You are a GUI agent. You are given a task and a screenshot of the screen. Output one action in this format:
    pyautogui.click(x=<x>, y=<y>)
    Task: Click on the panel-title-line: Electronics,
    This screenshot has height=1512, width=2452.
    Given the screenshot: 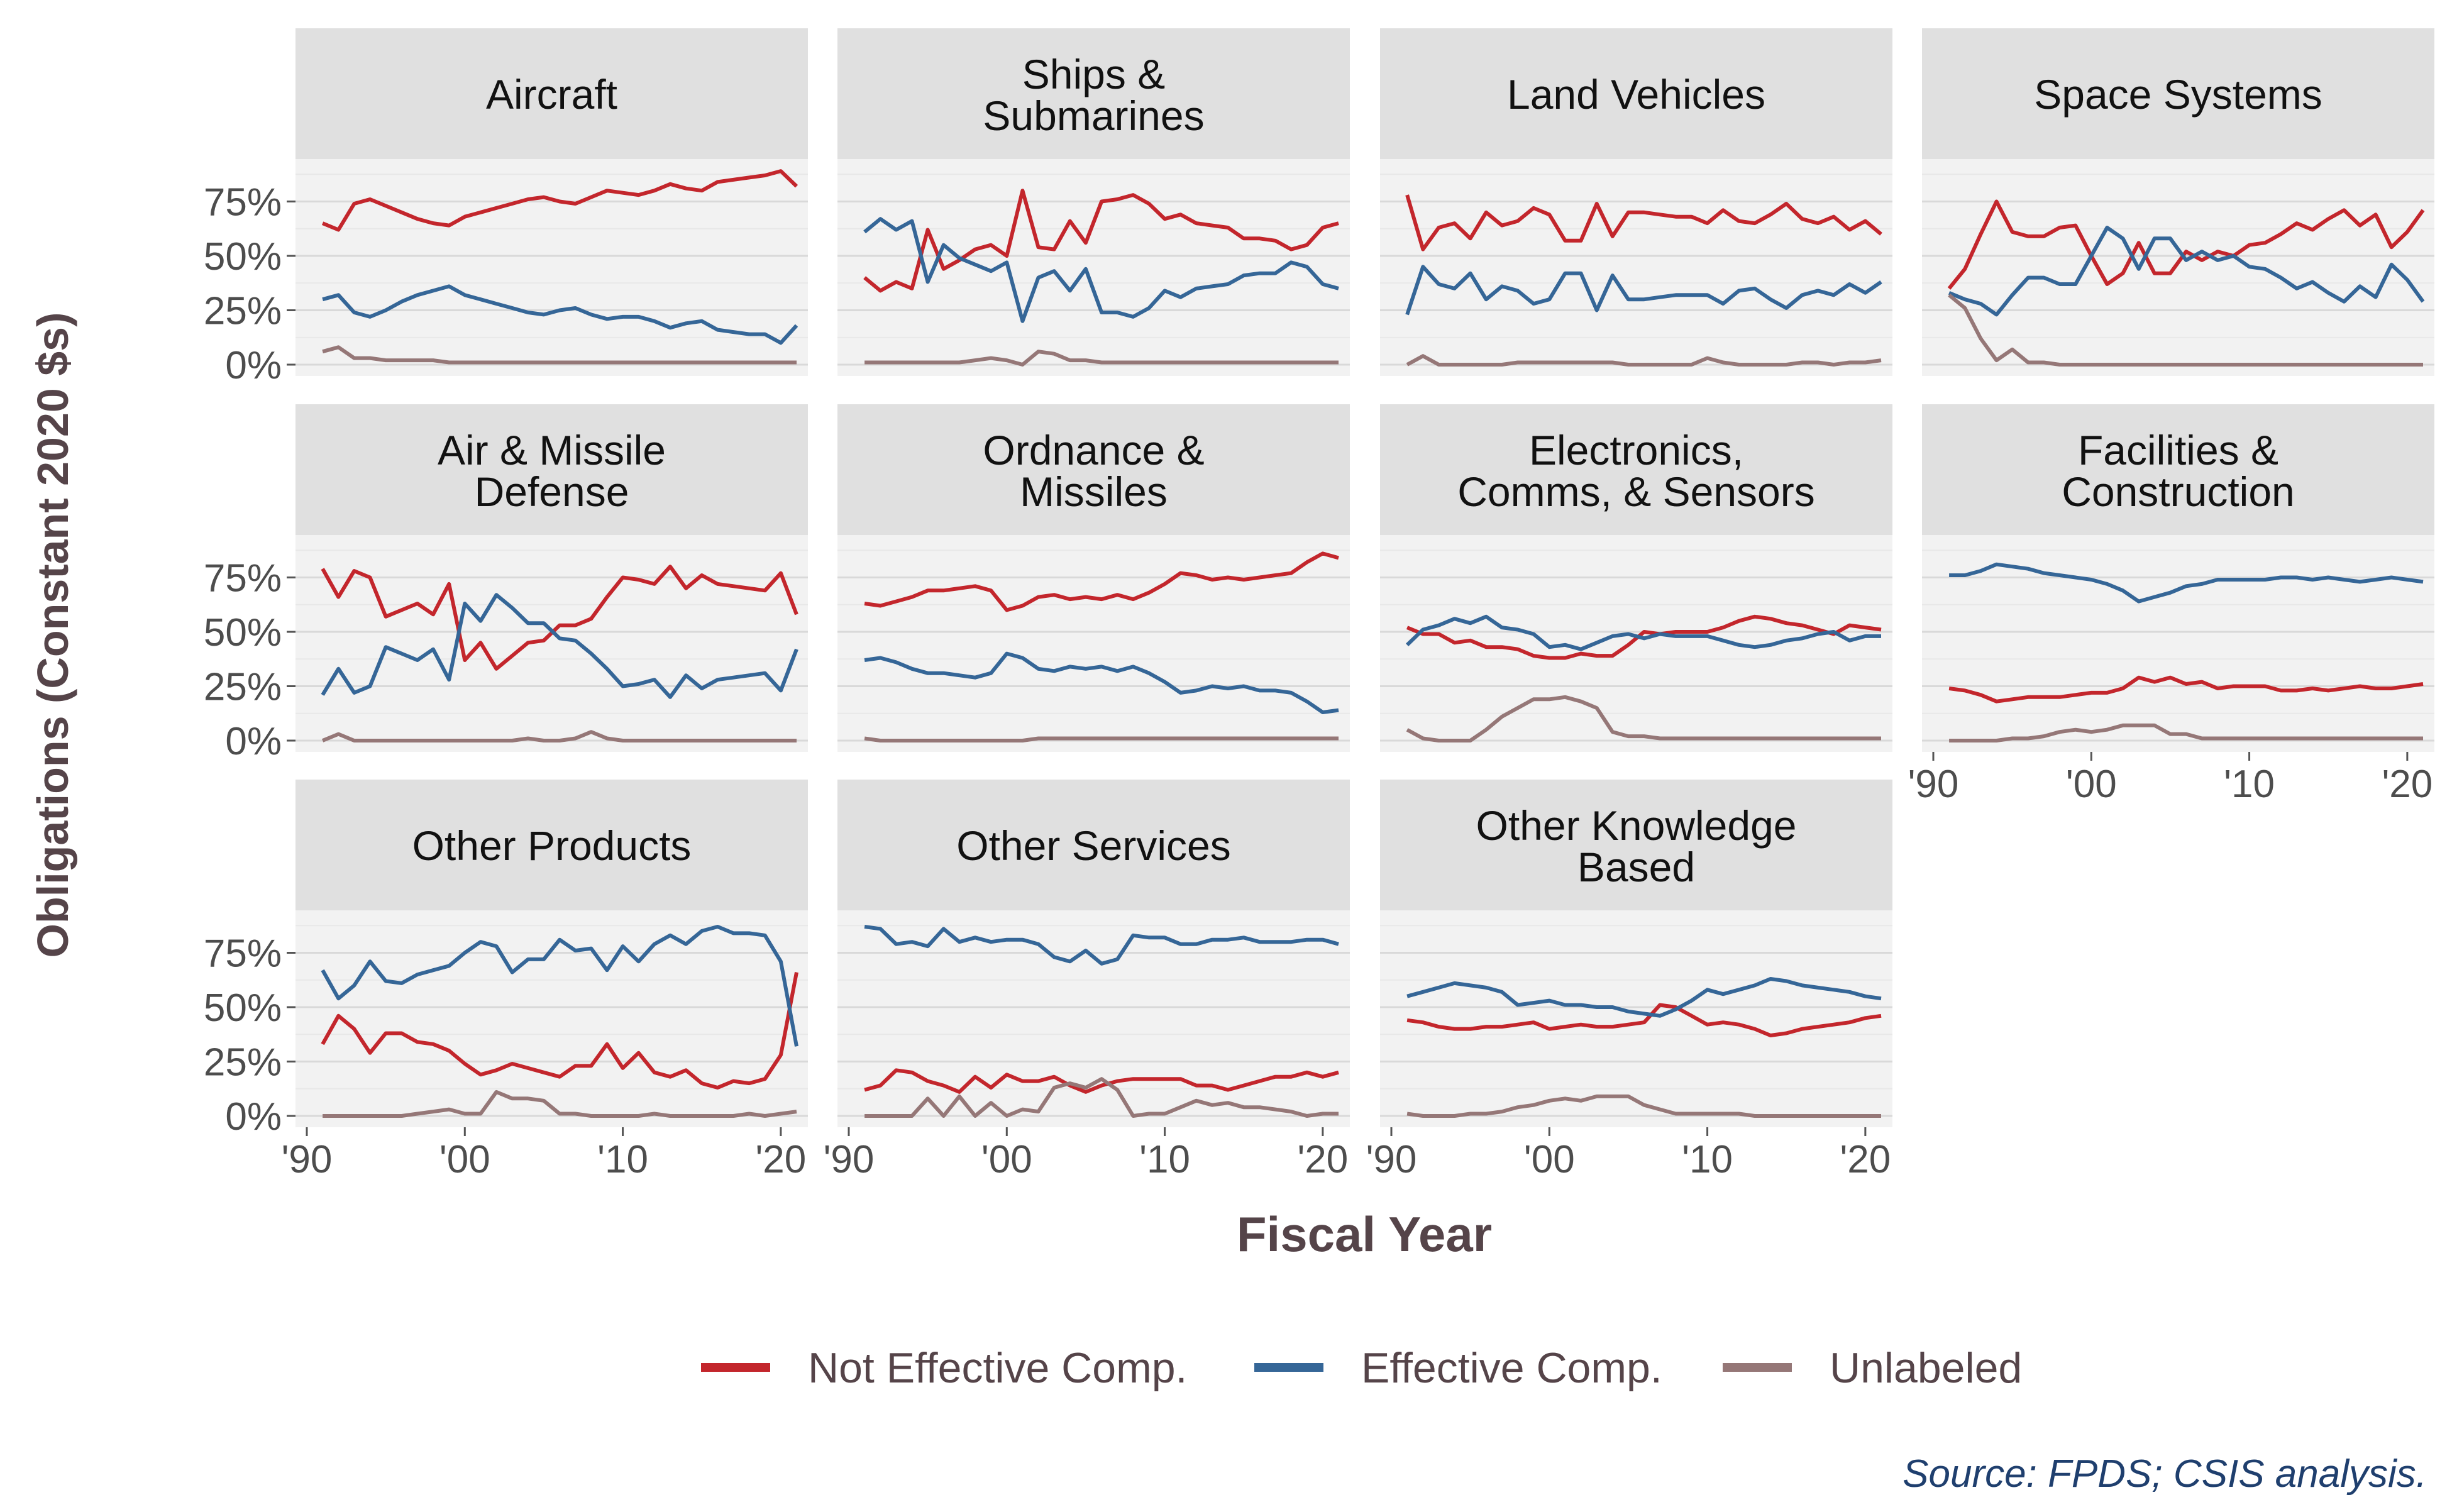 What is the action you would take?
    pyautogui.click(x=1636, y=450)
    